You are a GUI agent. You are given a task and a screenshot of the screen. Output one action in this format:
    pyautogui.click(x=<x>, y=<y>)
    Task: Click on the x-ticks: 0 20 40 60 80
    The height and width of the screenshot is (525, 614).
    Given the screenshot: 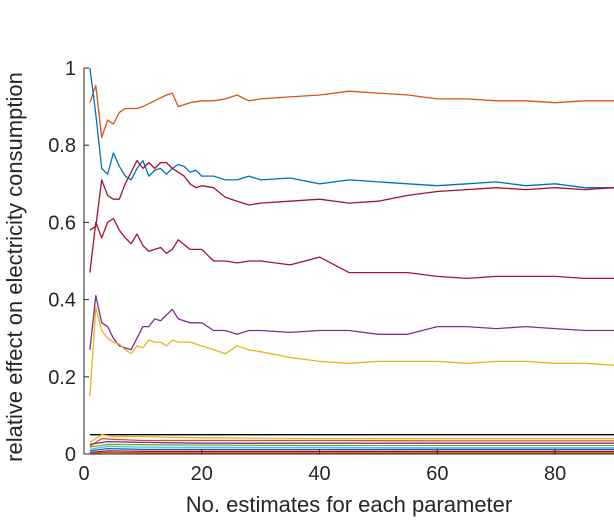 What is the action you would take?
    pyautogui.click(x=322, y=467)
    